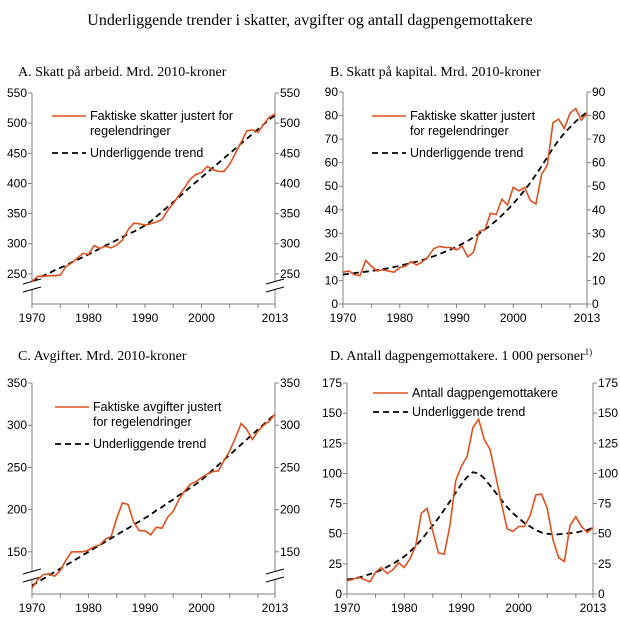  Describe the element at coordinates (435, 72) in the screenshot. I see `panel-title: B. Skatt på kapital. Mrd. 2010-kroner` at that location.